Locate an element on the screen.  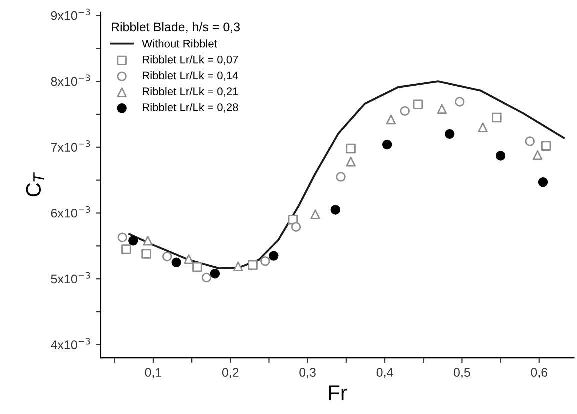
y-tick-label: 8x10$^{−3}$ is located at coordinates (70, 80).